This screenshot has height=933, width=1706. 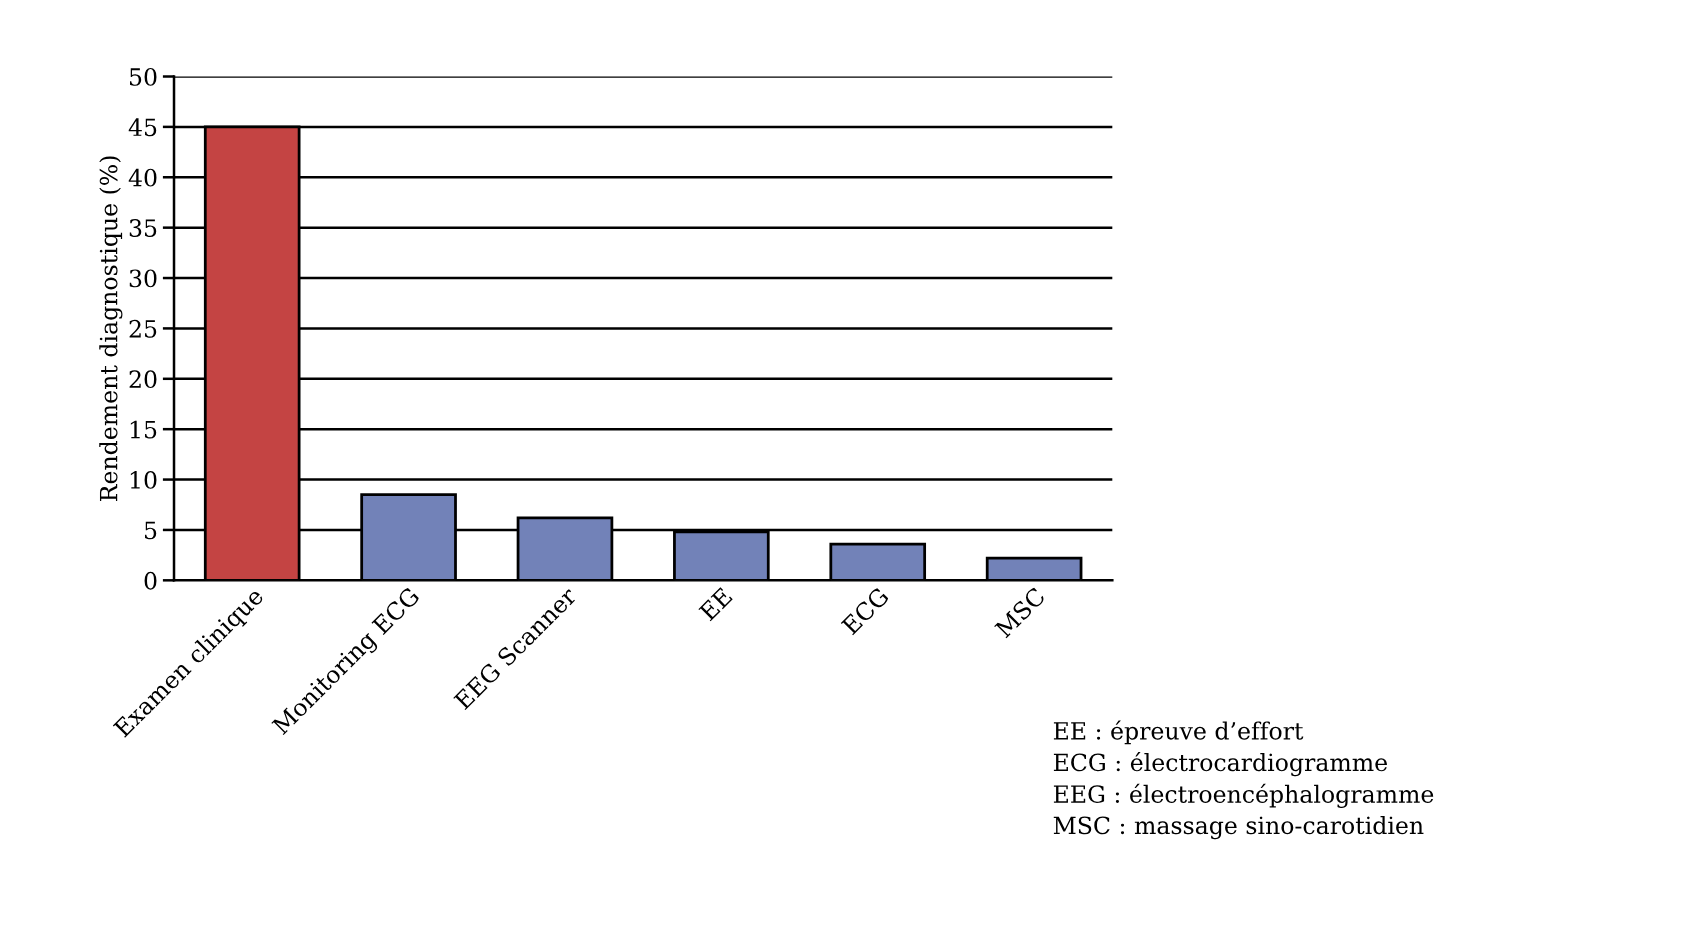 I want to click on y-tick-label: 50, so click(x=143, y=76).